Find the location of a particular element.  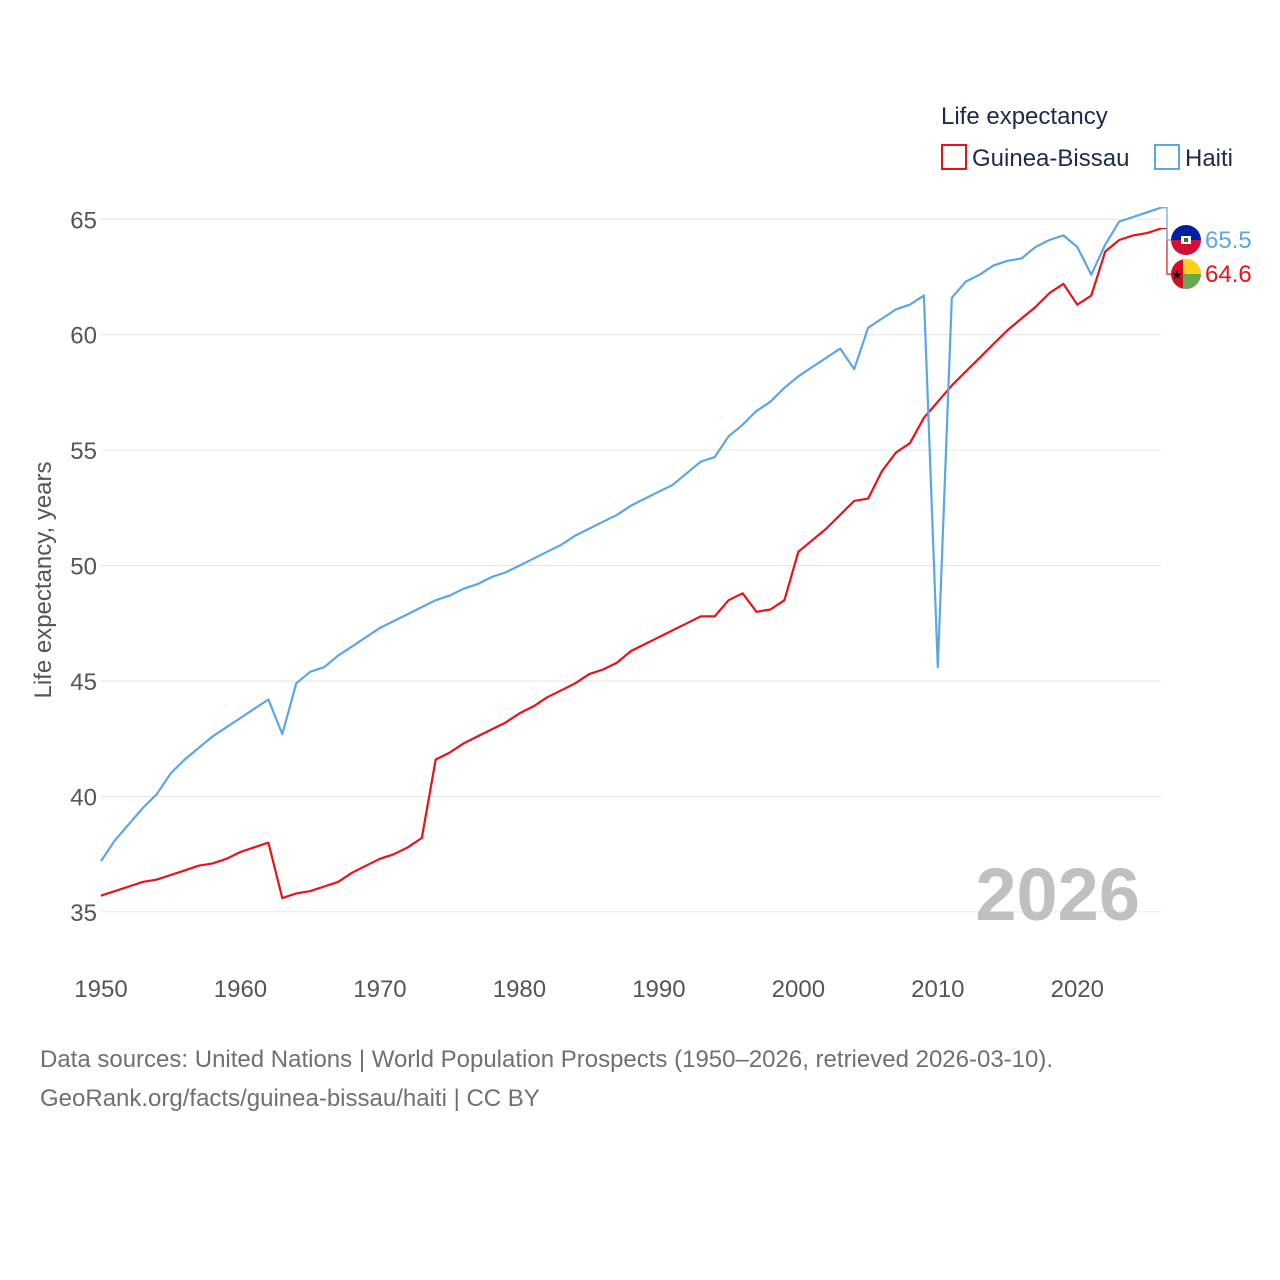

end-value-guinea-bissau: 64.6 is located at coordinates (1228, 274).